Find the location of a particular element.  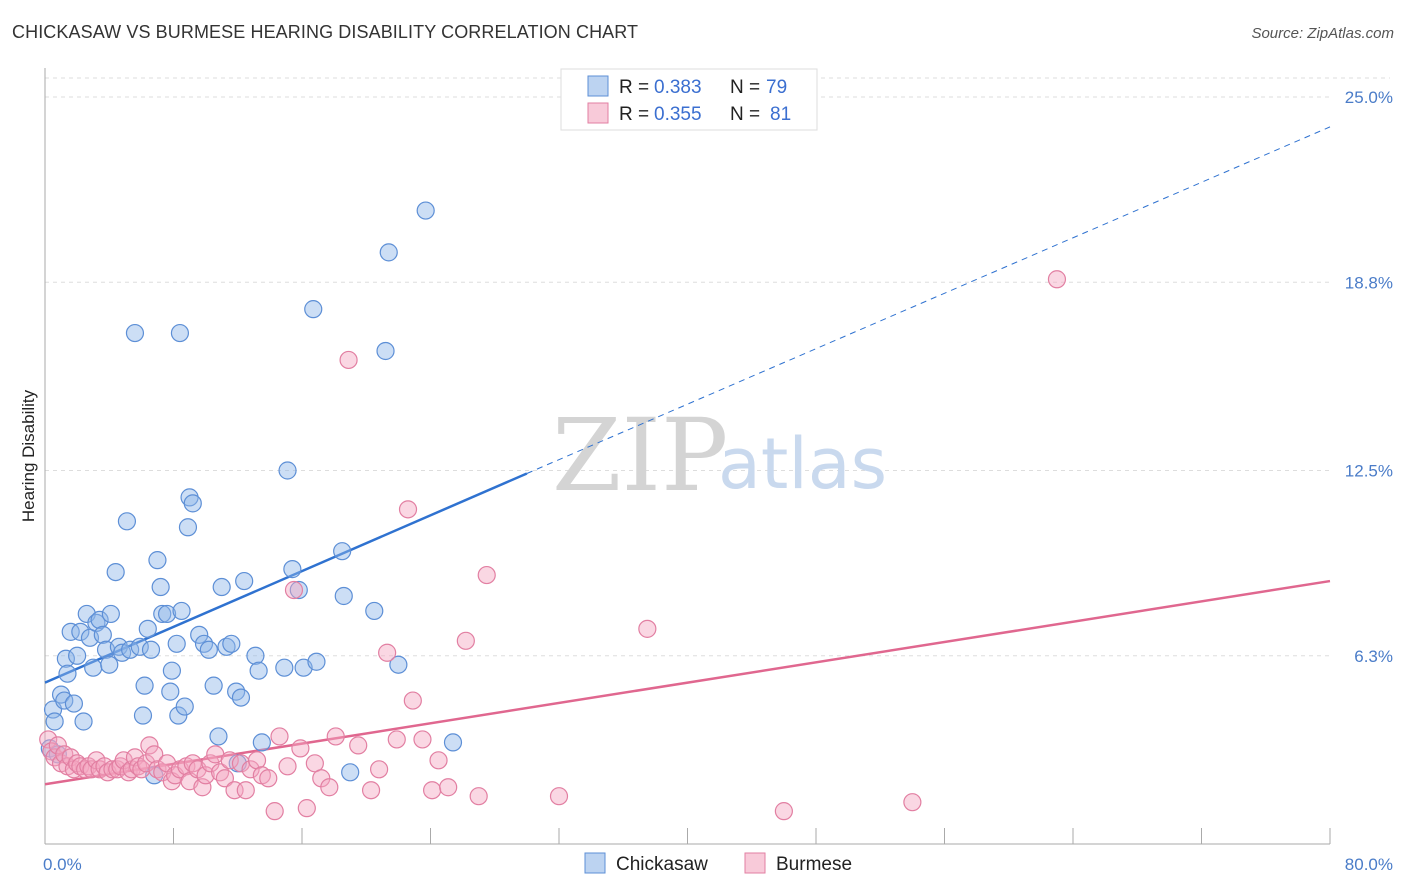

watermark-atlas: atlas is located at coordinates (802, 464).